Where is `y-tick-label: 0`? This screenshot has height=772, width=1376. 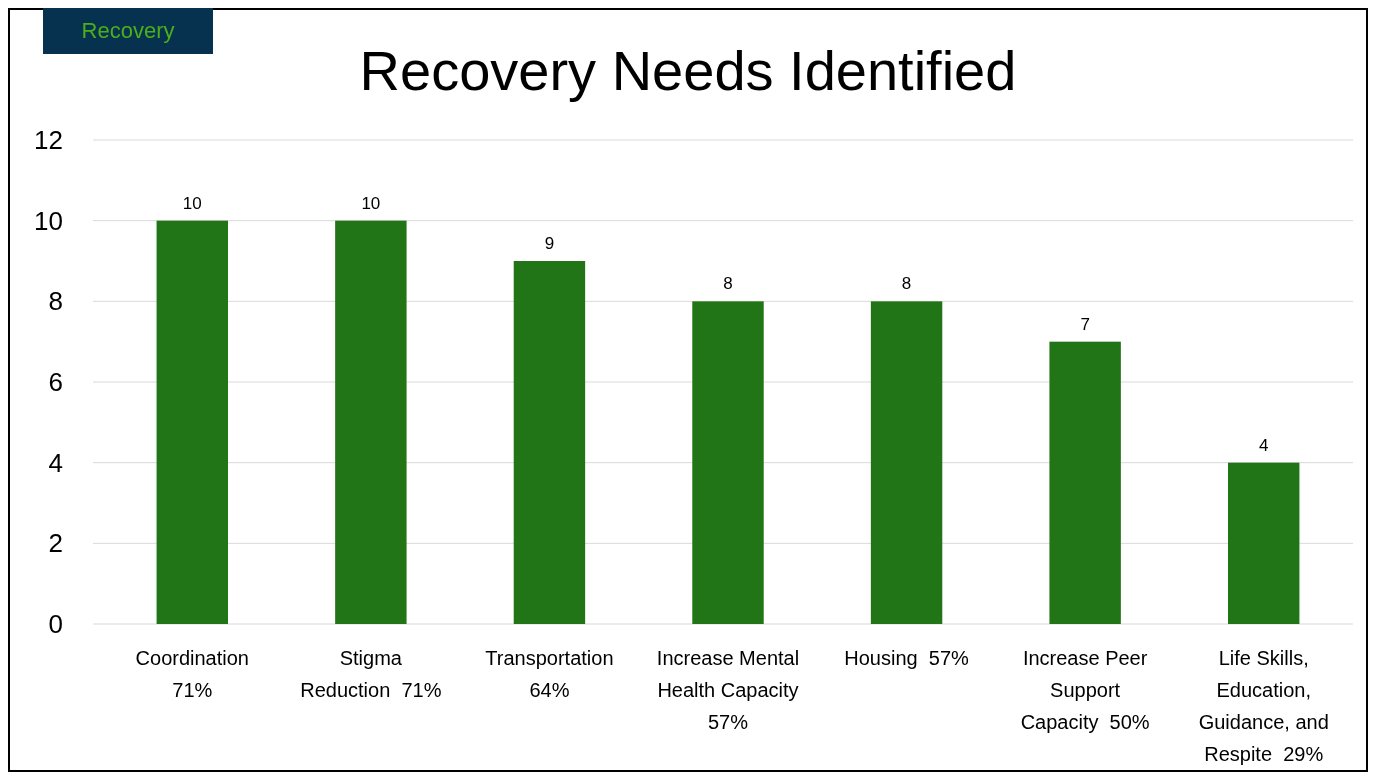
y-tick-label: 0 is located at coordinates (55, 624).